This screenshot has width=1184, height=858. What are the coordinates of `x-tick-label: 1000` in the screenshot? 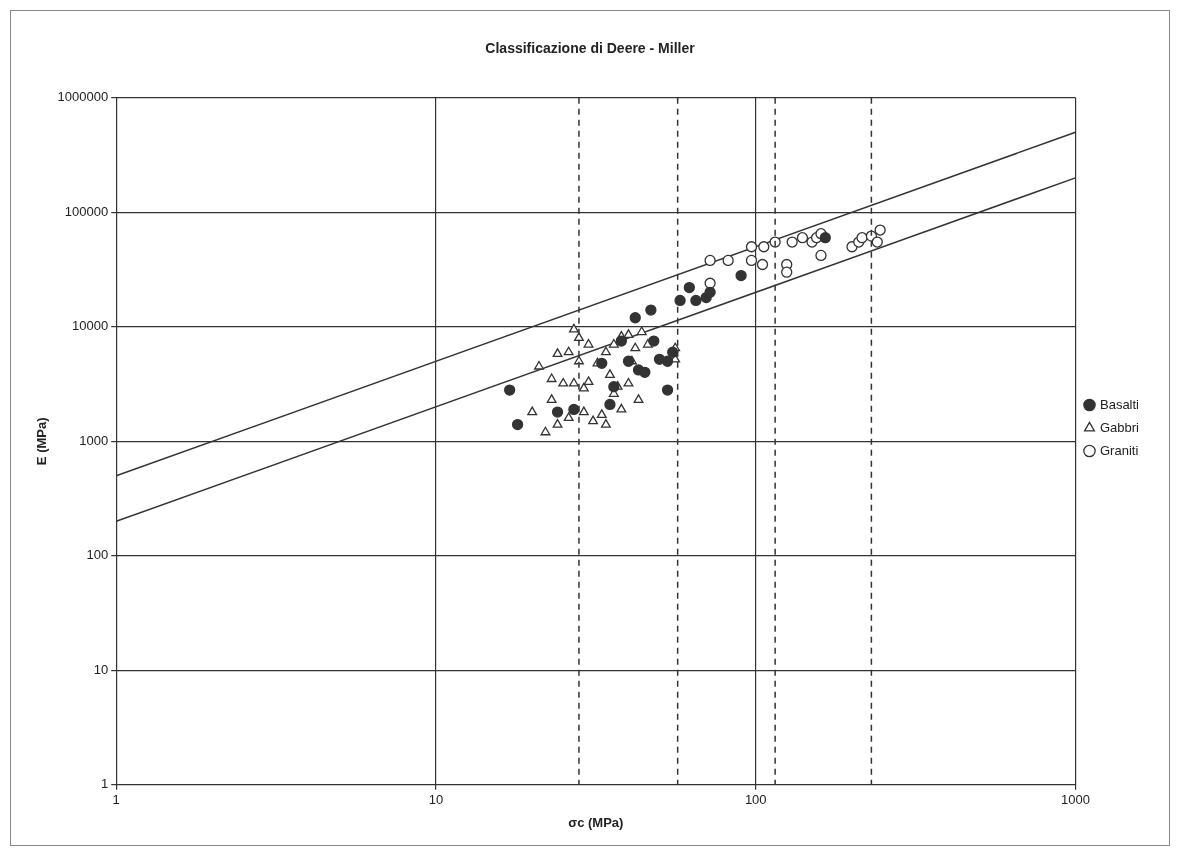 It's located at (1075, 800).